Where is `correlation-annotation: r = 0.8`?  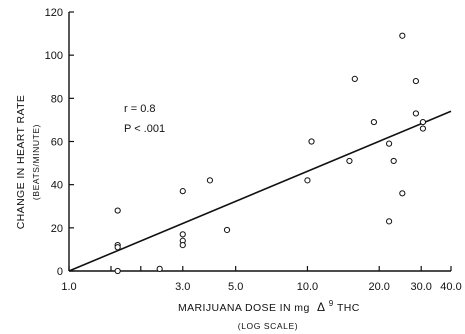 correlation-annotation: r = 0.8 is located at coordinates (140, 109).